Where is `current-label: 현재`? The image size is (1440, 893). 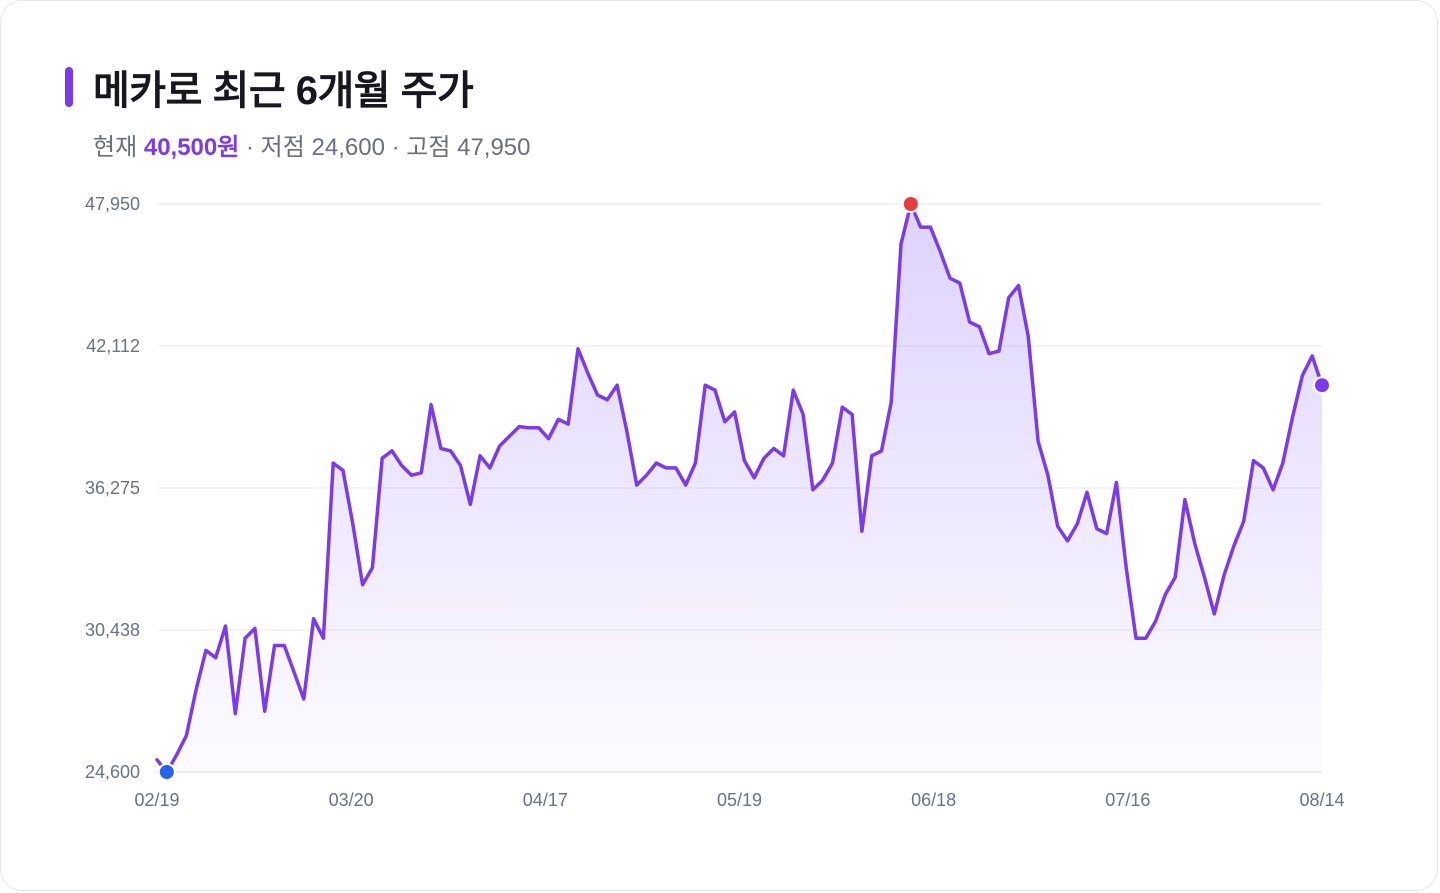
current-label: 현재 is located at coordinates (115, 147).